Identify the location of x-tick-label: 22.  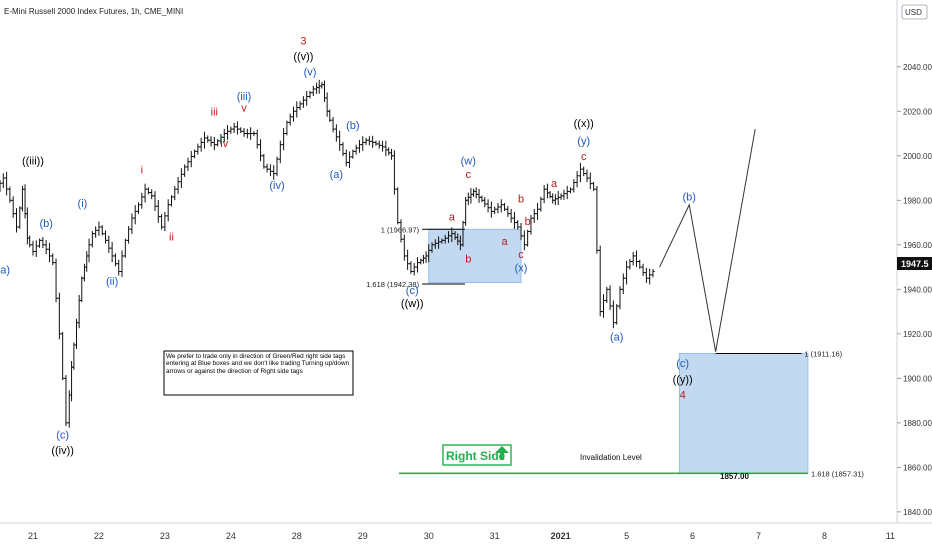
(99, 536).